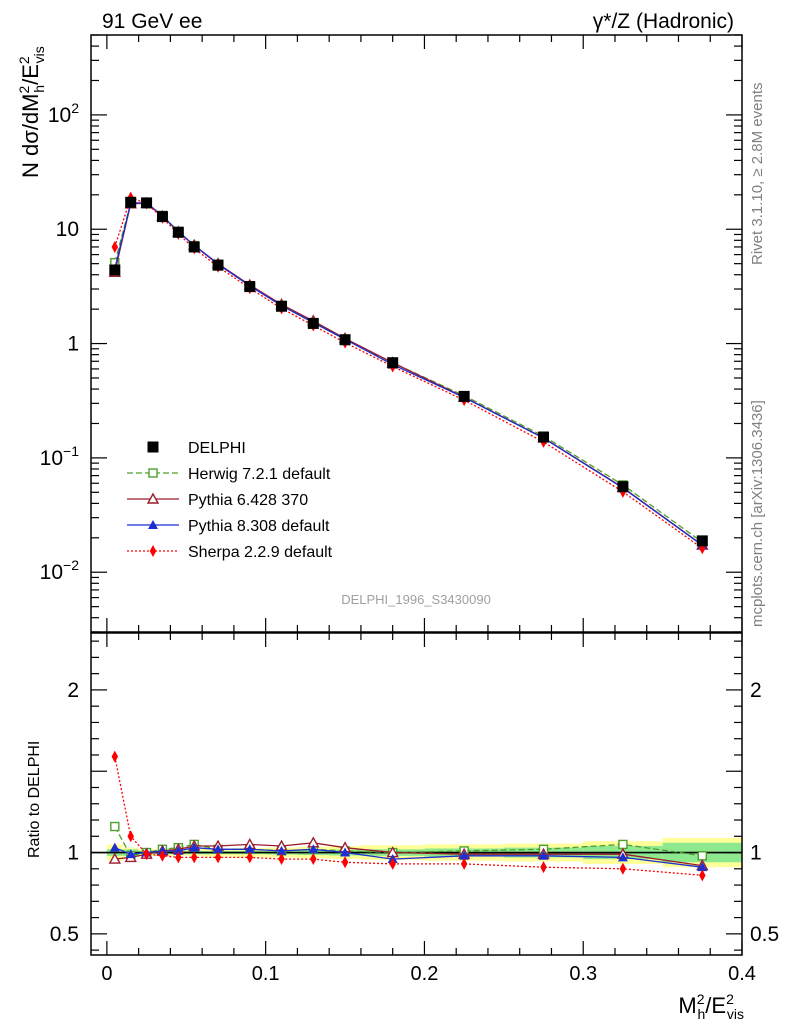 The width and height of the screenshot is (786, 1024). I want to click on ratio-line-sherpa-2-2-9-default, so click(408, 816).